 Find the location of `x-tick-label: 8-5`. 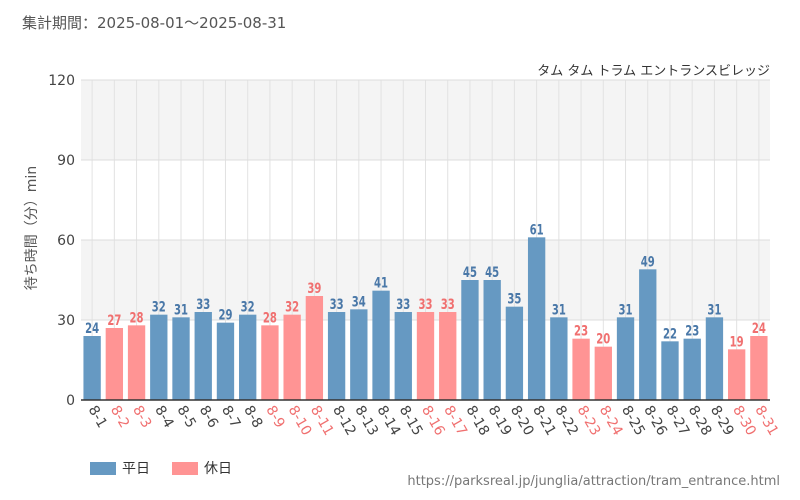

x-tick-label: 8-5 is located at coordinates (186, 417).